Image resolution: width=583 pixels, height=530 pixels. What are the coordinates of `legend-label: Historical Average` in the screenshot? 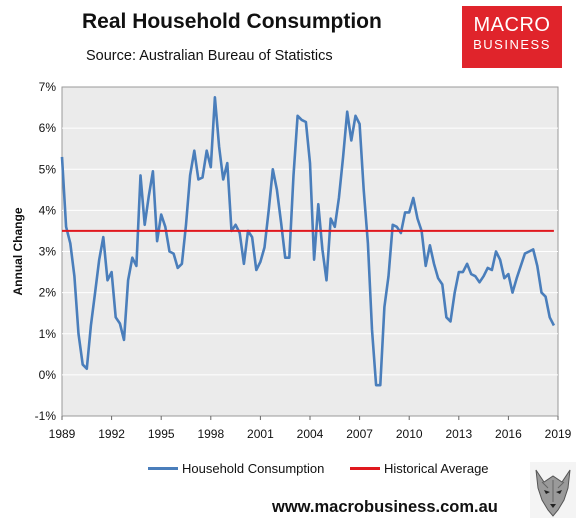 It's located at (436, 468).